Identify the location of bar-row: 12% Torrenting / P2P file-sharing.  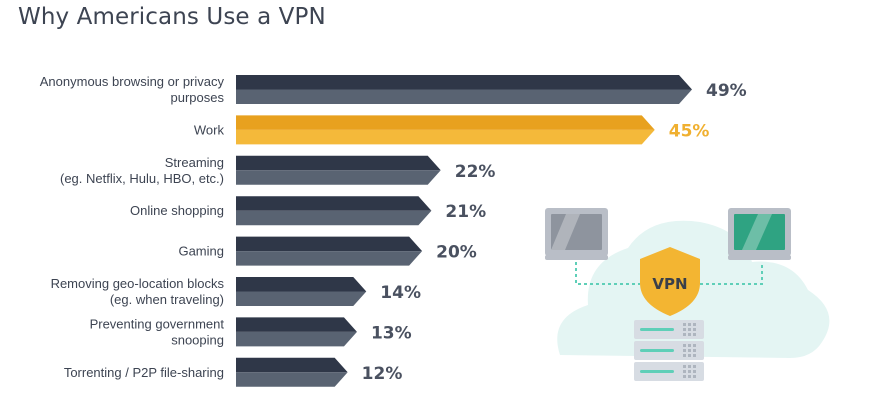
(233, 372).